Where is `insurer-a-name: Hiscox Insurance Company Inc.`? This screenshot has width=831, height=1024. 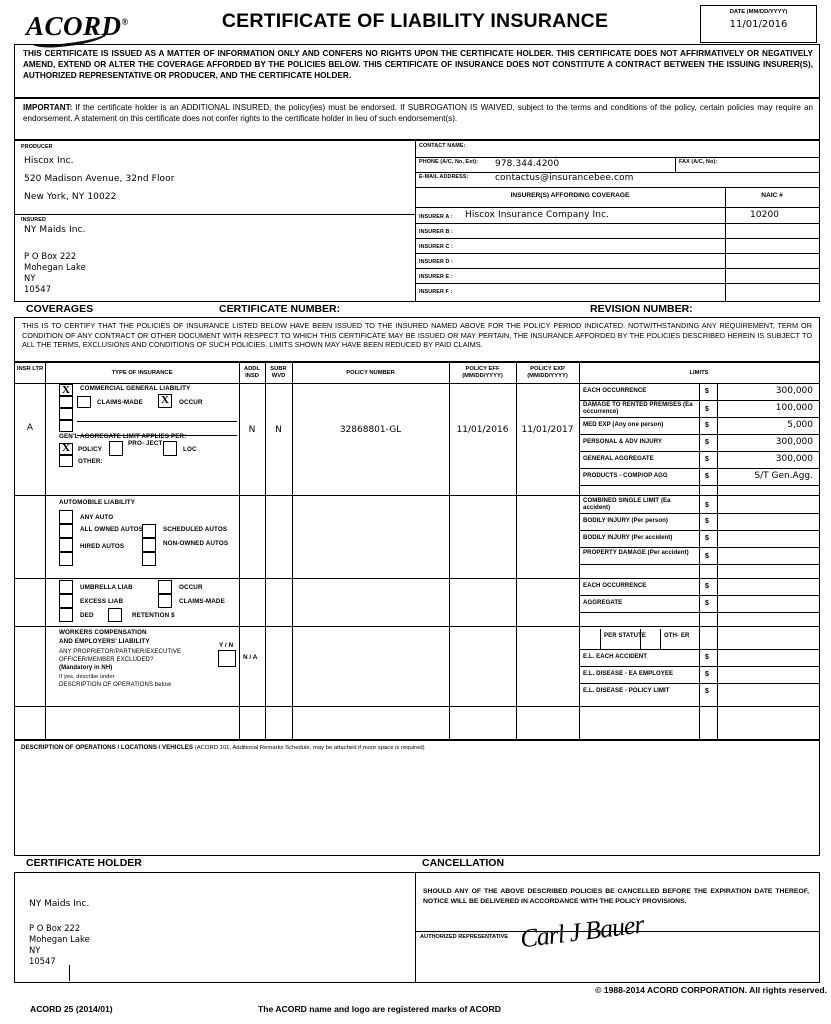 insurer-a-name: Hiscox Insurance Company Inc. is located at coordinates (537, 215).